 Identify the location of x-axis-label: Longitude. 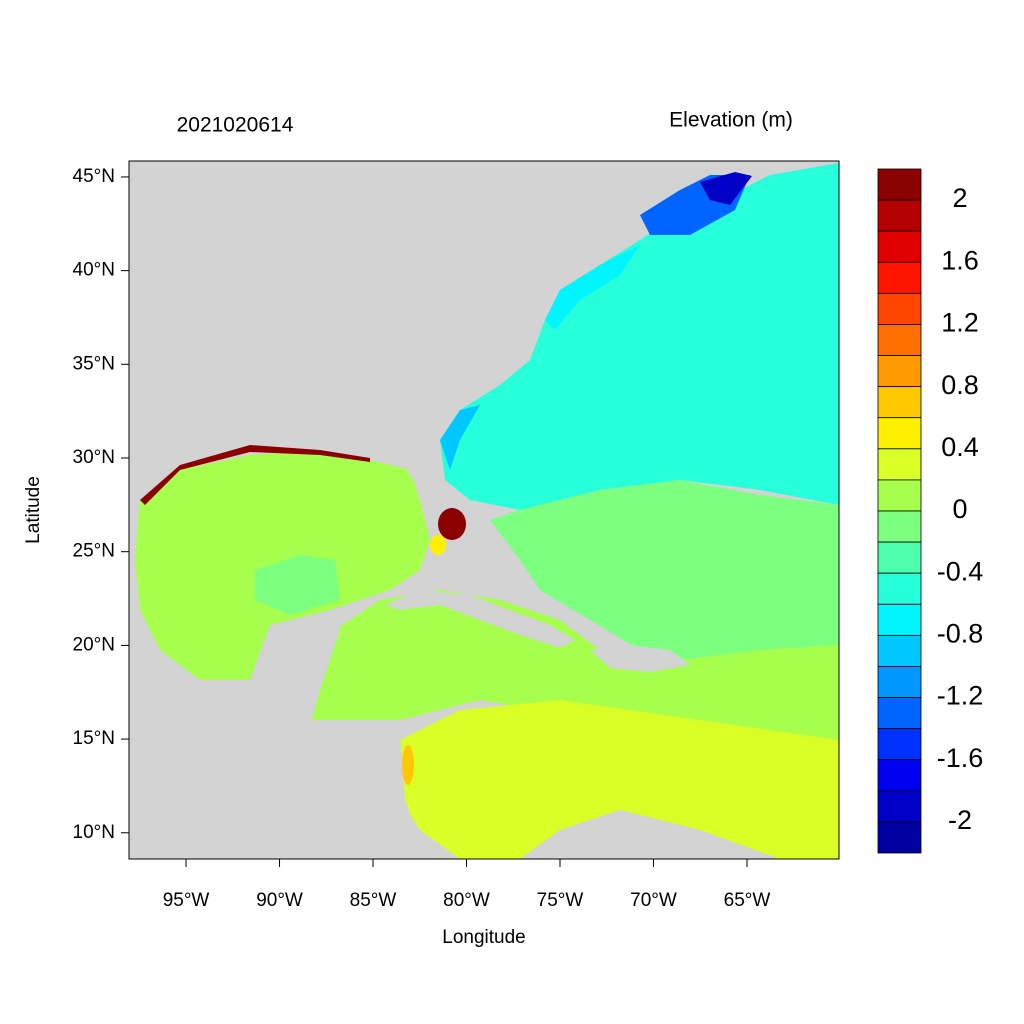
(483, 937).